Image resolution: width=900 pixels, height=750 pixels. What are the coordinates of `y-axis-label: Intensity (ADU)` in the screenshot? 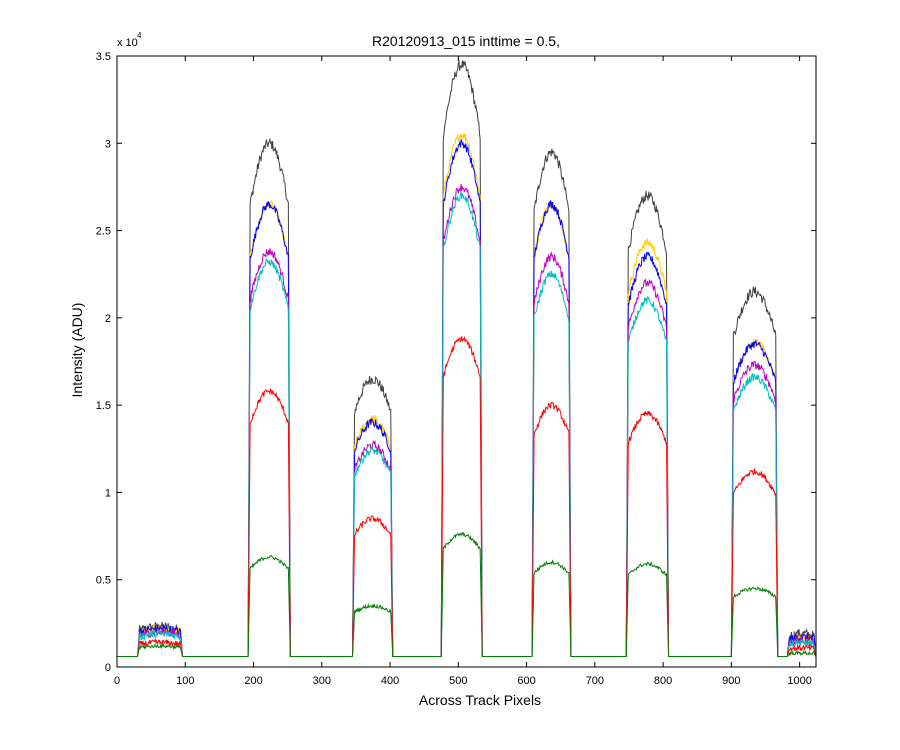 It's located at (77, 350).